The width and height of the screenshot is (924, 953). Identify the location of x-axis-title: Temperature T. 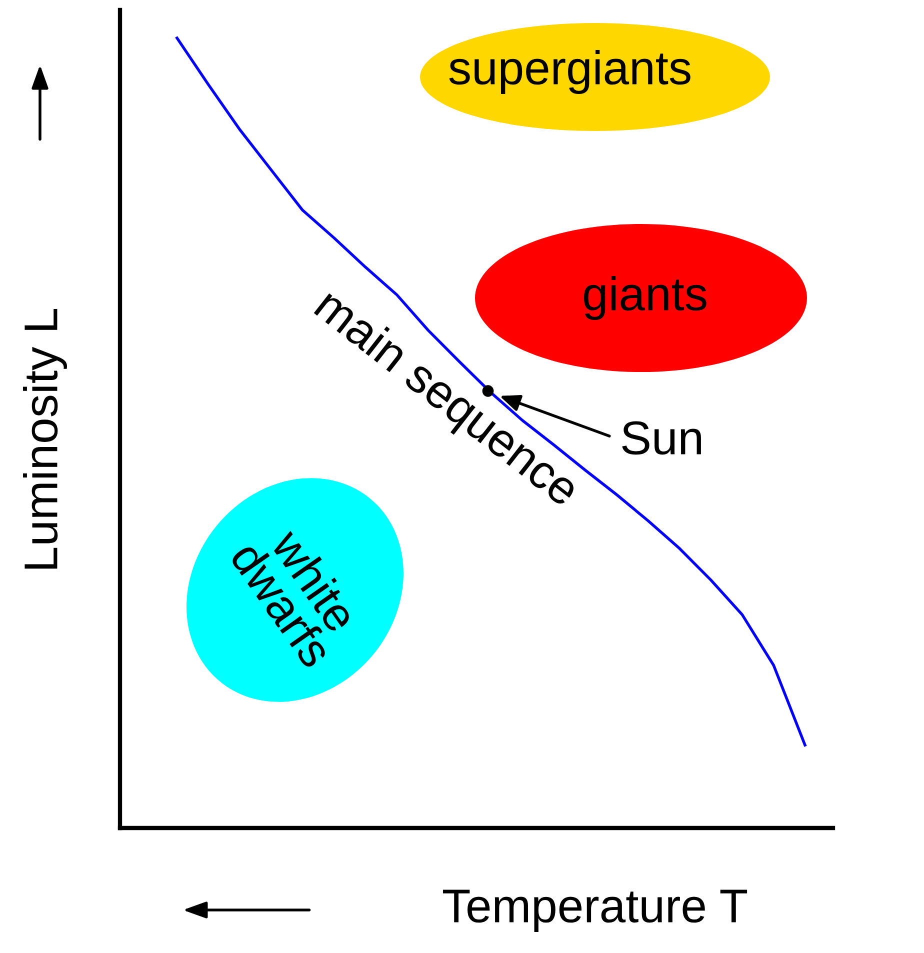
(595, 911).